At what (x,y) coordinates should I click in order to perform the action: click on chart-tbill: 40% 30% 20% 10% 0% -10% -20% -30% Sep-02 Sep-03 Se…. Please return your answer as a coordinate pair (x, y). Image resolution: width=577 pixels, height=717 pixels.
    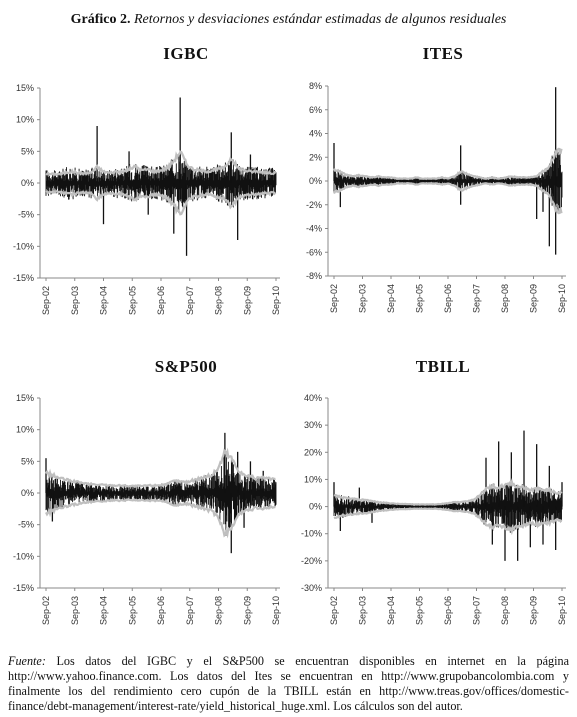
    Looking at the image, I should click on (434, 509).